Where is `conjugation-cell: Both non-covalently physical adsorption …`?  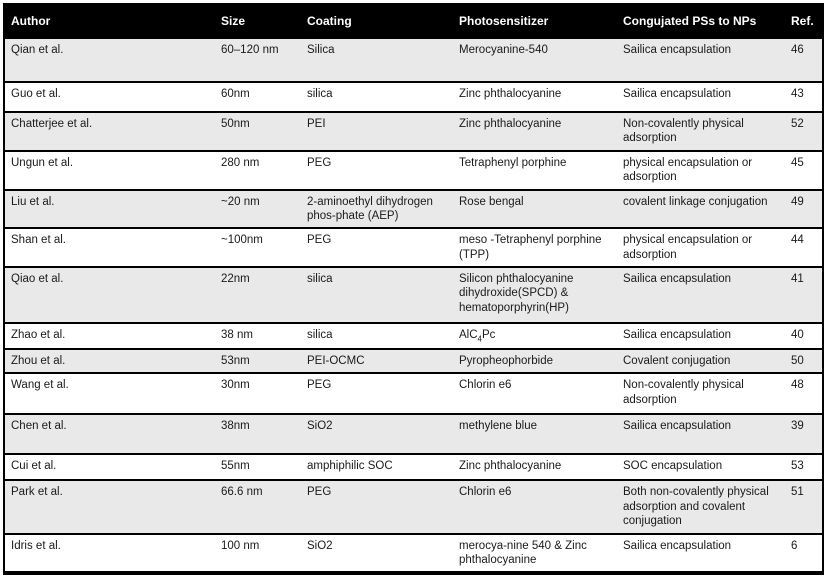
conjugation-cell: Both non-covalently physical adsorption … is located at coordinates (701, 506).